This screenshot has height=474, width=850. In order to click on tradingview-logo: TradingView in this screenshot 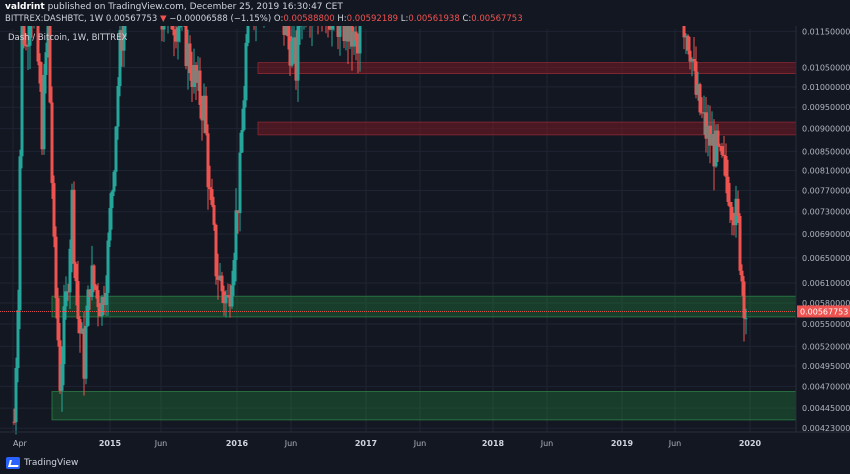, I will do `click(42, 463)`.